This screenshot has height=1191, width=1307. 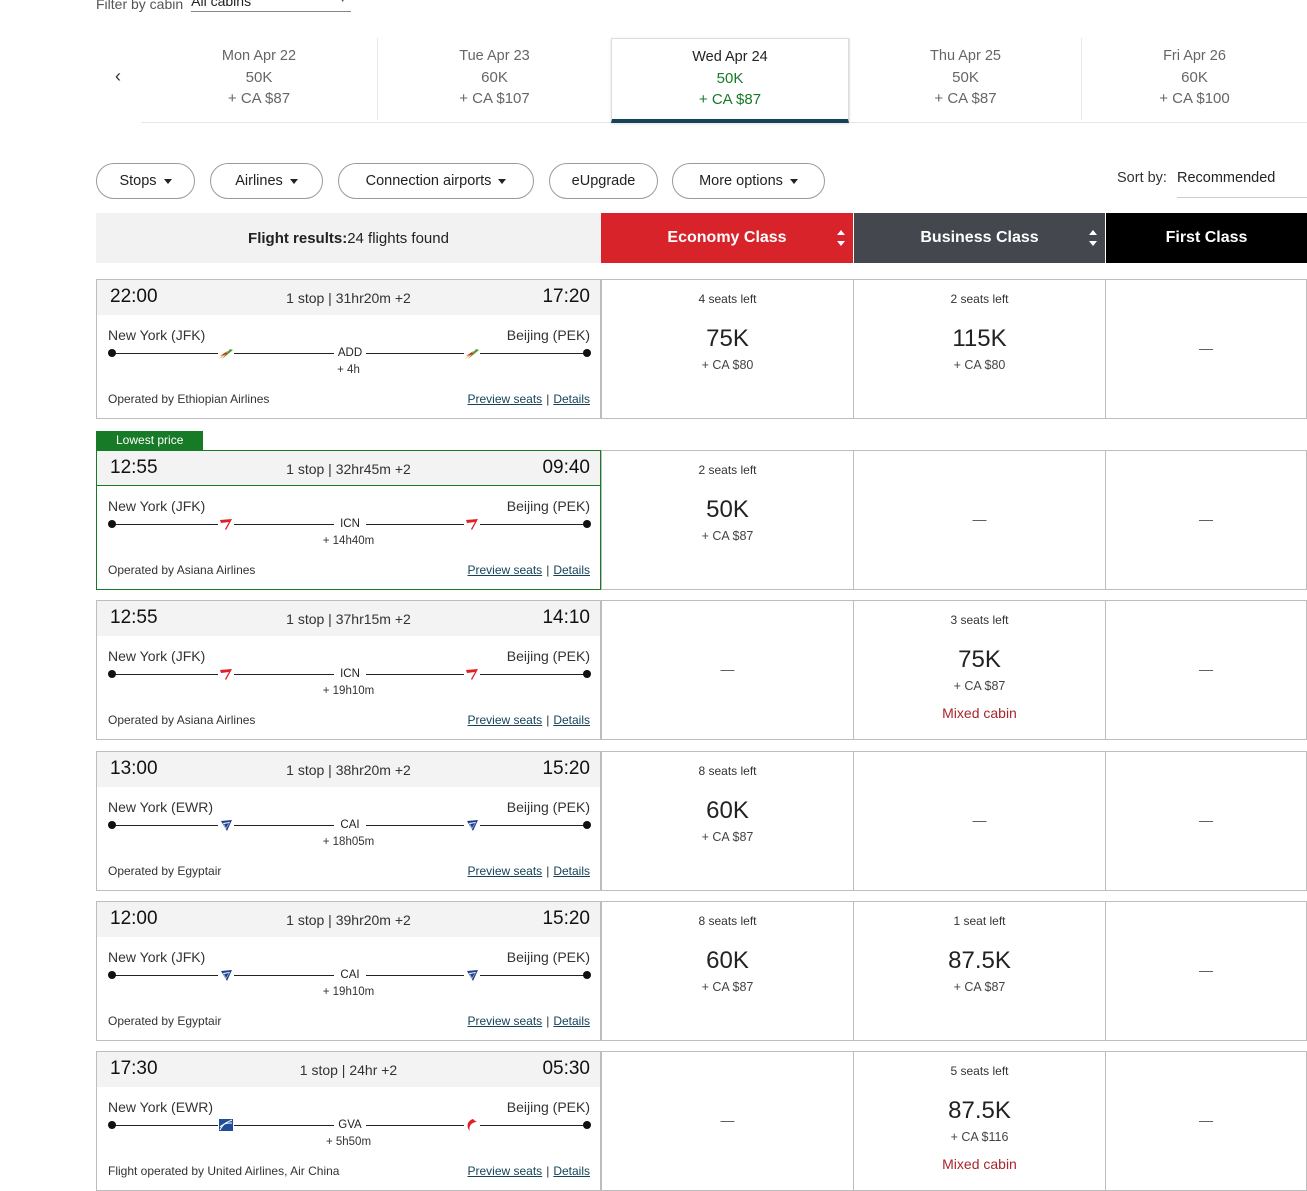 I want to click on operated-by: Operated by Ethiopian Airlines, so click(x=189, y=399).